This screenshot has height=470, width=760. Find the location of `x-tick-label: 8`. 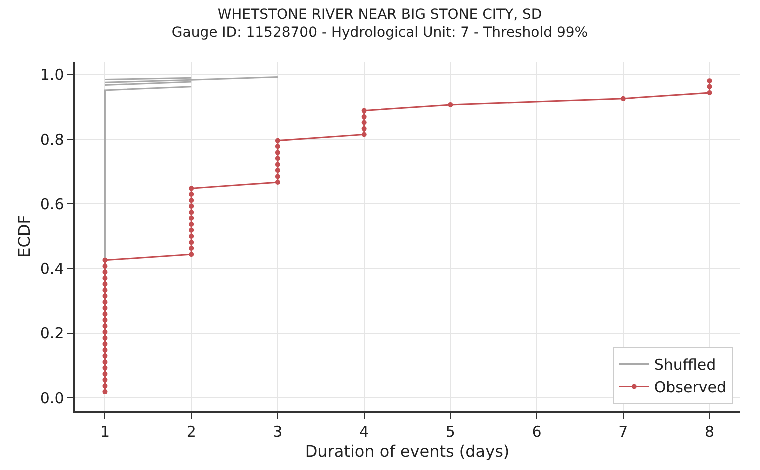

x-tick-label: 8 is located at coordinates (709, 431).